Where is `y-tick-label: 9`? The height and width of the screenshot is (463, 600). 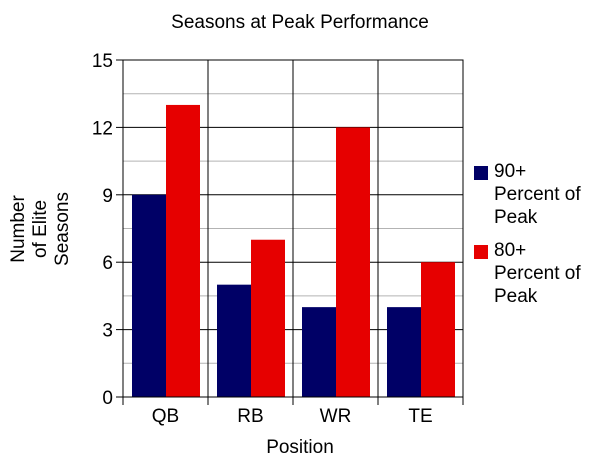 y-tick-label: 9 is located at coordinates (107, 196).